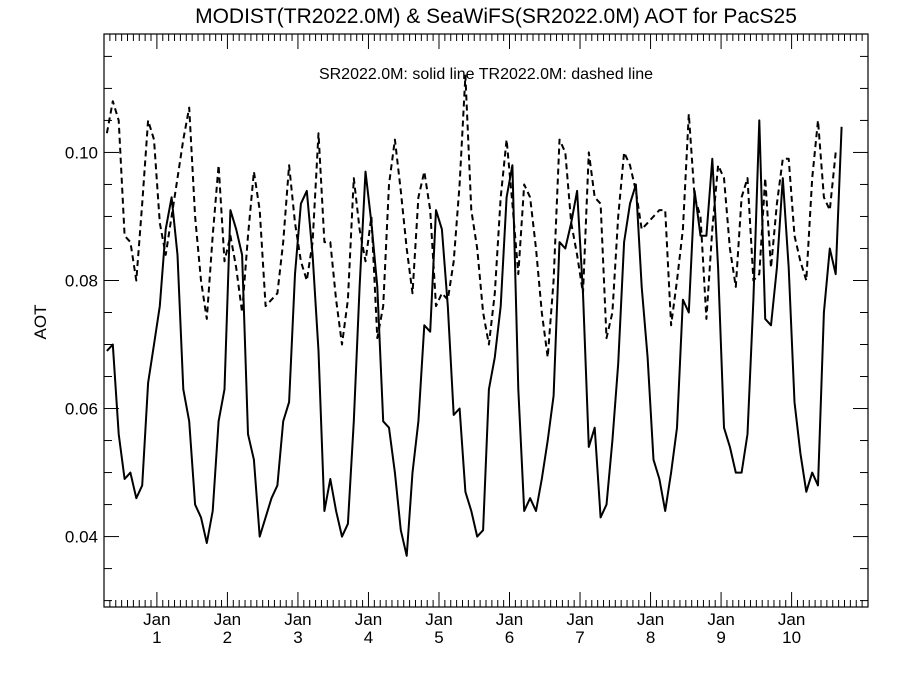 The width and height of the screenshot is (900, 675). Describe the element at coordinates (81, 152) in the screenshot. I see `y-tick-label: 0.10` at that location.